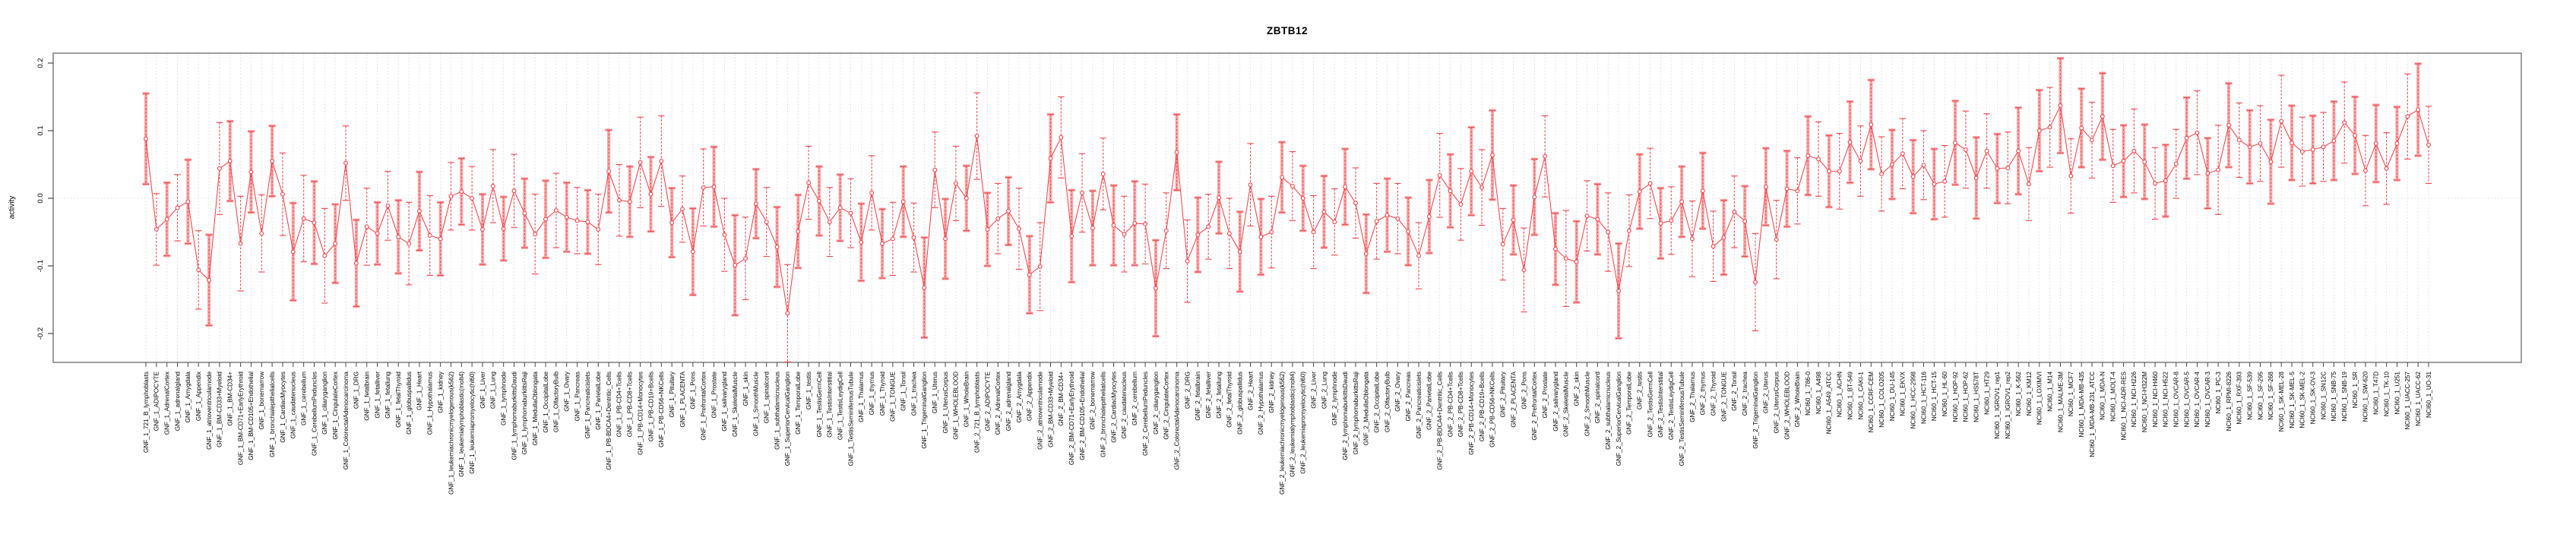 Image resolution: width=2576 pixels, height=547 pixels. What do you see at coordinates (1755, 410) in the screenshot?
I see `x-category-label: GNF_2_TrigeminalGanglion` at bounding box center [1755, 410].